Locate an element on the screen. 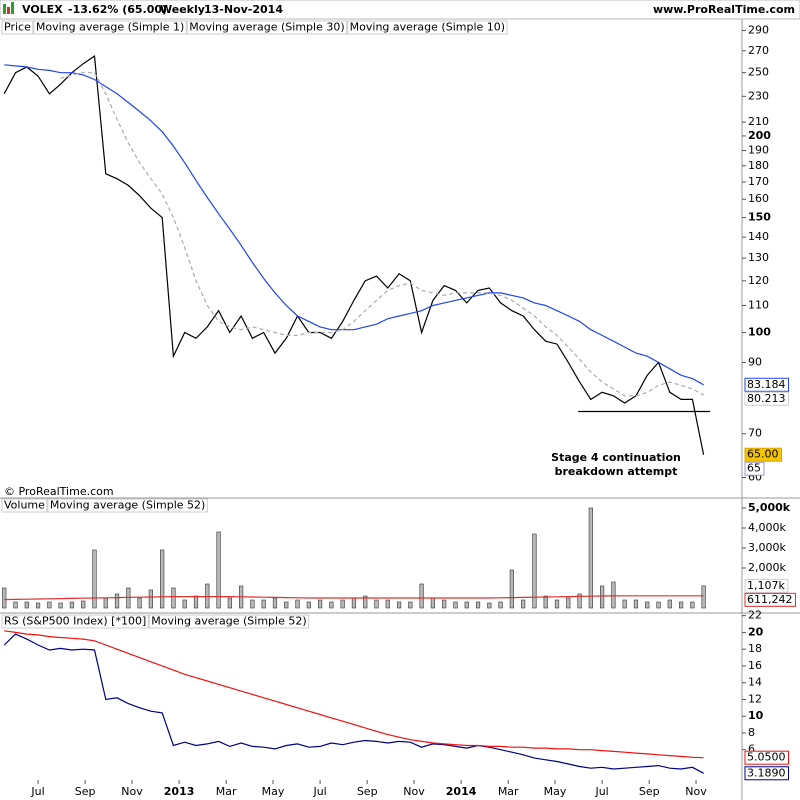 This screenshot has height=800, width=800. y-tick-label: 290 is located at coordinates (758, 30).